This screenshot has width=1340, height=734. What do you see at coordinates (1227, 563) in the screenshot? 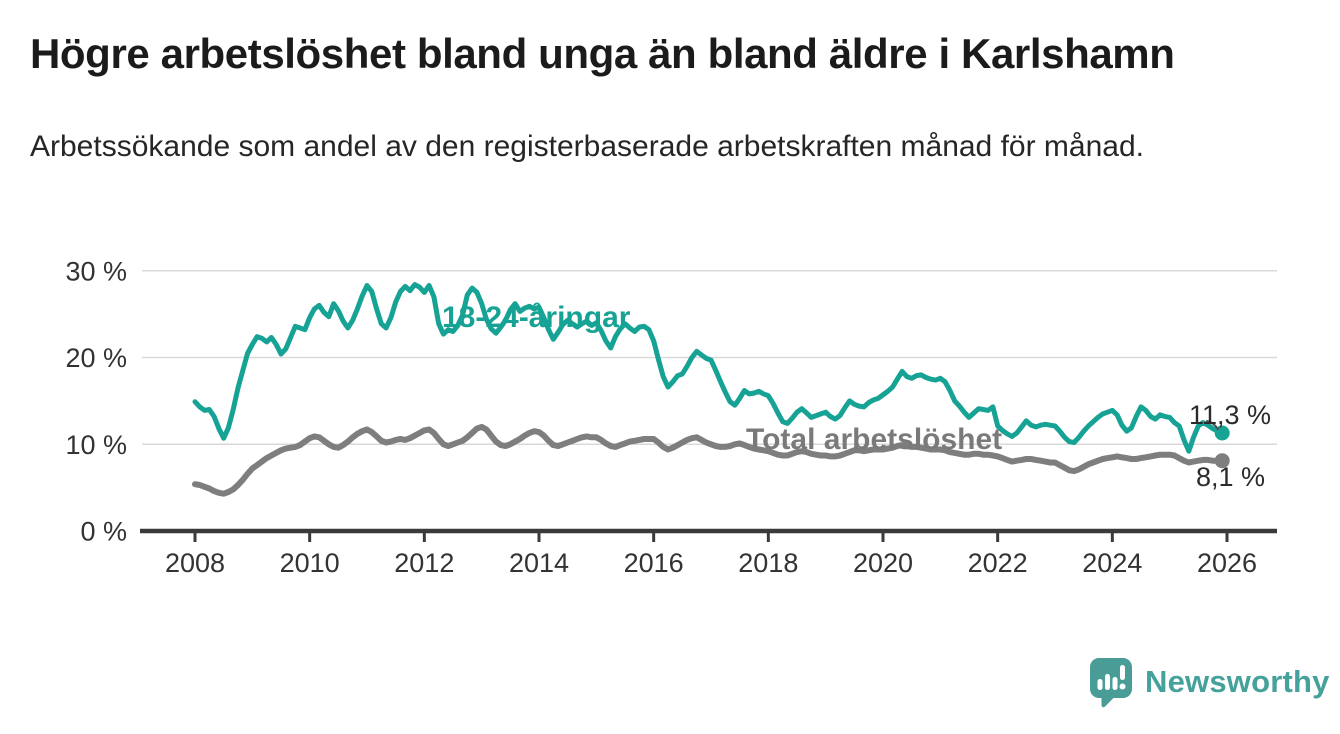
I see `x-axis-tick-label: 2026` at bounding box center [1227, 563].